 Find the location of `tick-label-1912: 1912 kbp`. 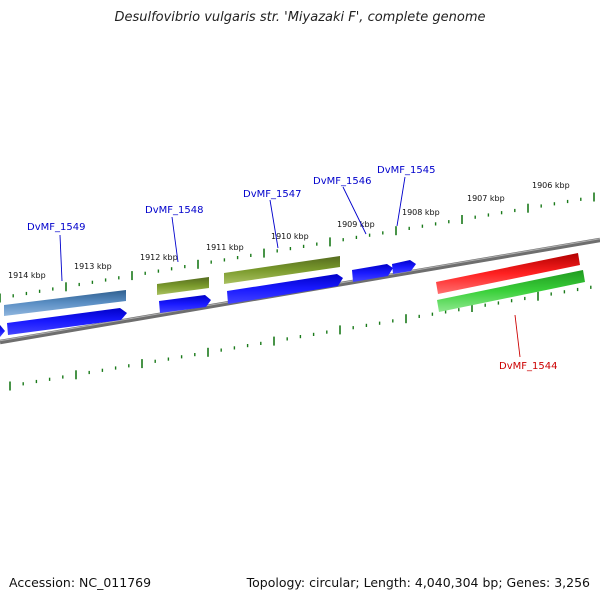

tick-label-1912: 1912 kbp is located at coordinates (159, 257).